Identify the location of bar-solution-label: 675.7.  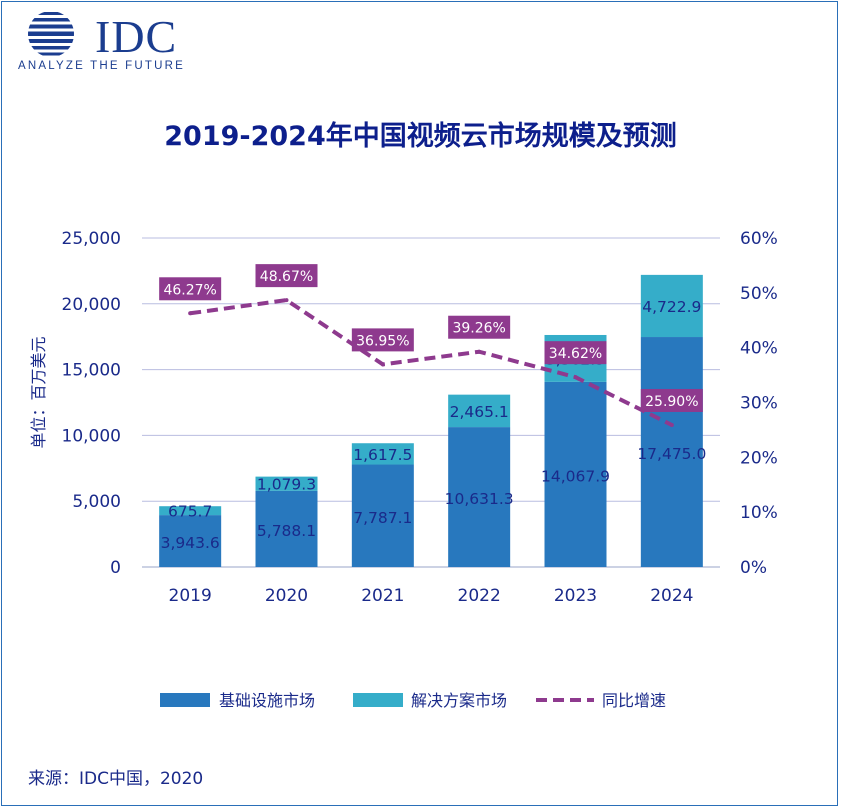
(190, 512).